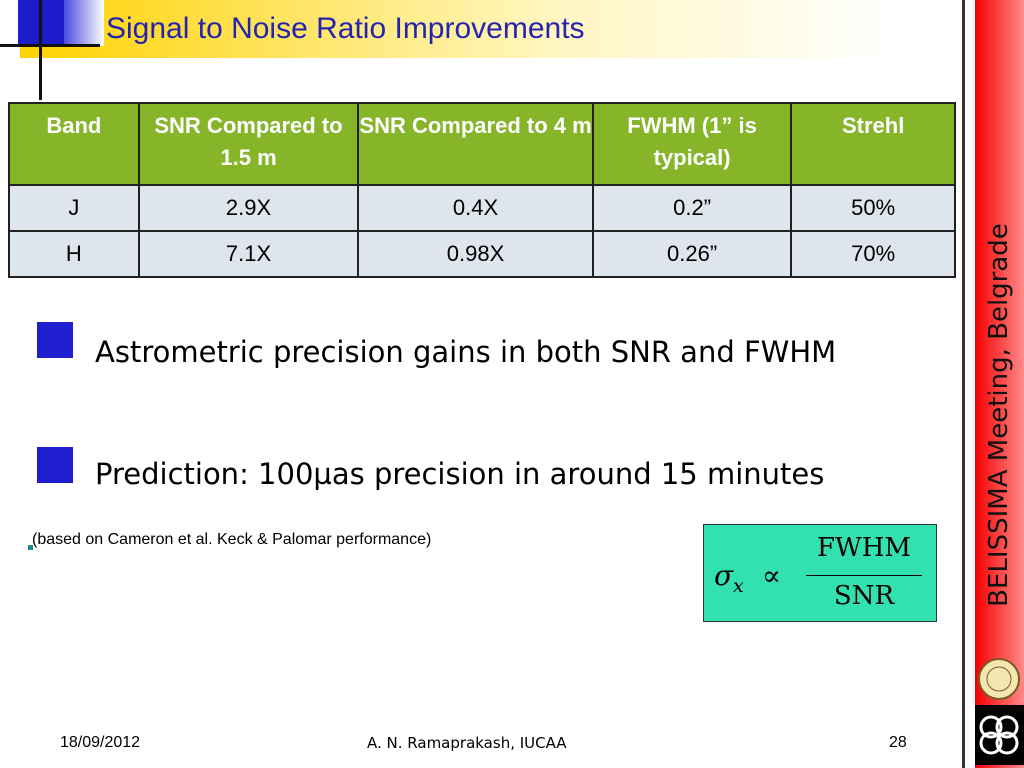 This screenshot has width=1024, height=768. I want to click on cell: H, so click(74, 254).